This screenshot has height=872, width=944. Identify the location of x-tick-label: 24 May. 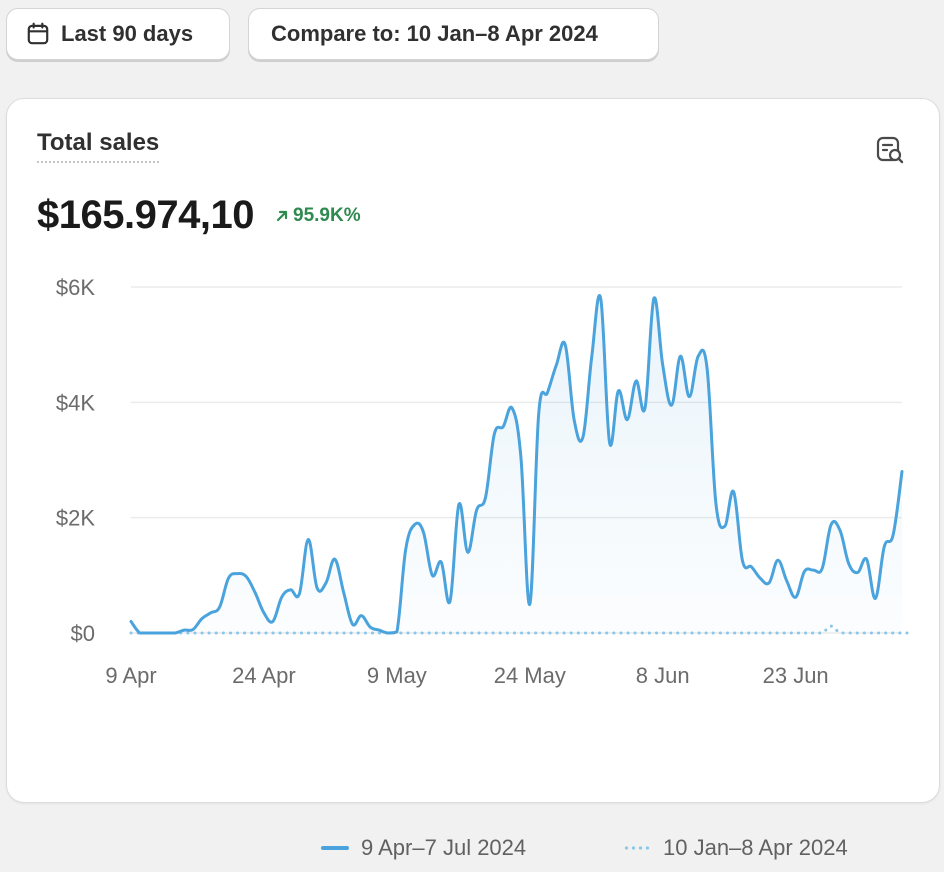
(530, 675).